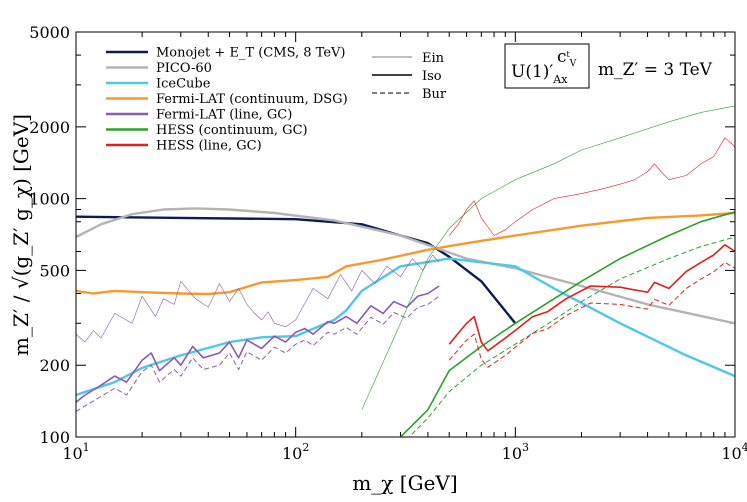 This screenshot has width=747, height=502. What do you see at coordinates (49, 127) in the screenshot?
I see `y-tick-label: 2000` at bounding box center [49, 127].